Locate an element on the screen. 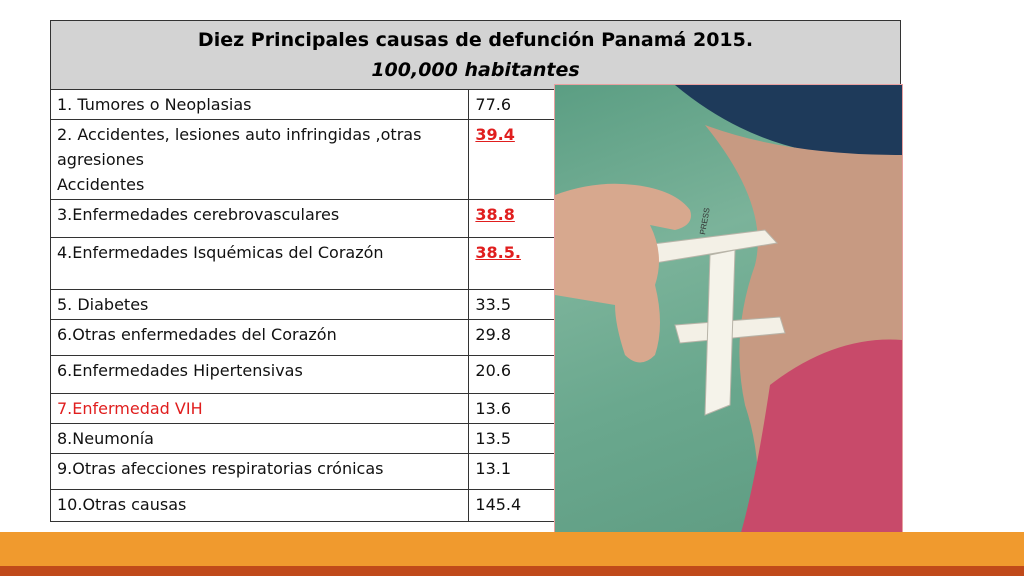 Image resolution: width=1024 pixels, height=576 pixels. cause-cell: 3.Enfermedades cerebrovasculares is located at coordinates (259, 218).